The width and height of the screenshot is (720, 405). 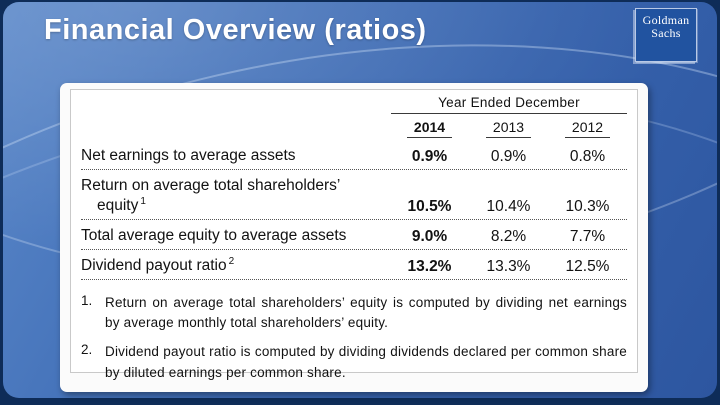 I want to click on footnote-number: 1., so click(x=87, y=300).